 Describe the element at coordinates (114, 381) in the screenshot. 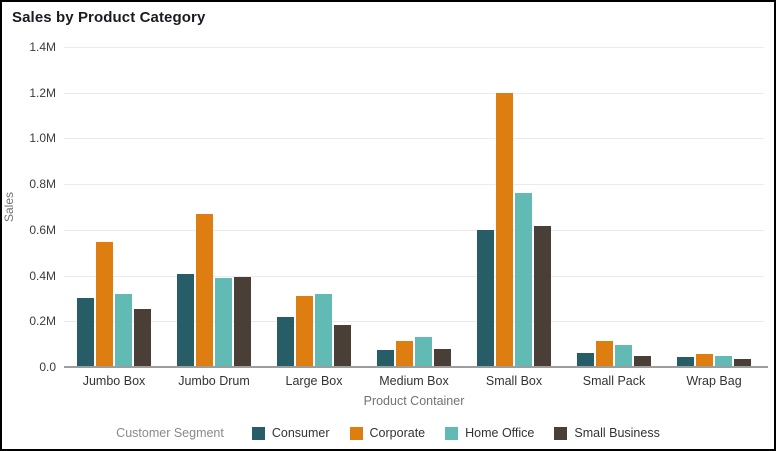

I see `x-tick-label: Jumbo Box` at that location.